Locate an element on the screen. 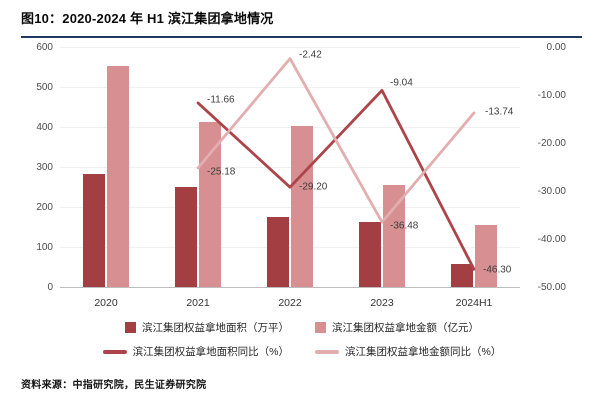 This screenshot has width=604, height=402. bar-area-2023 is located at coordinates (370, 254).